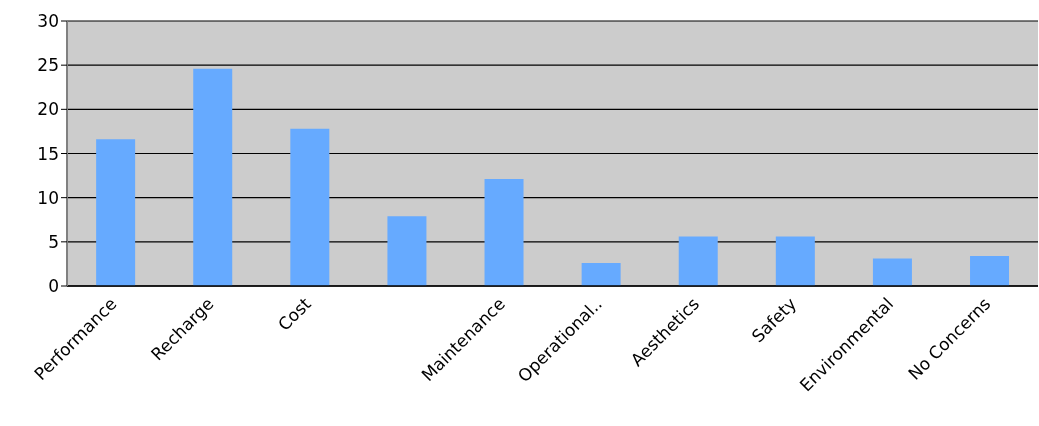  What do you see at coordinates (48, 153) in the screenshot?
I see `y-tick-label: 15` at bounding box center [48, 153].